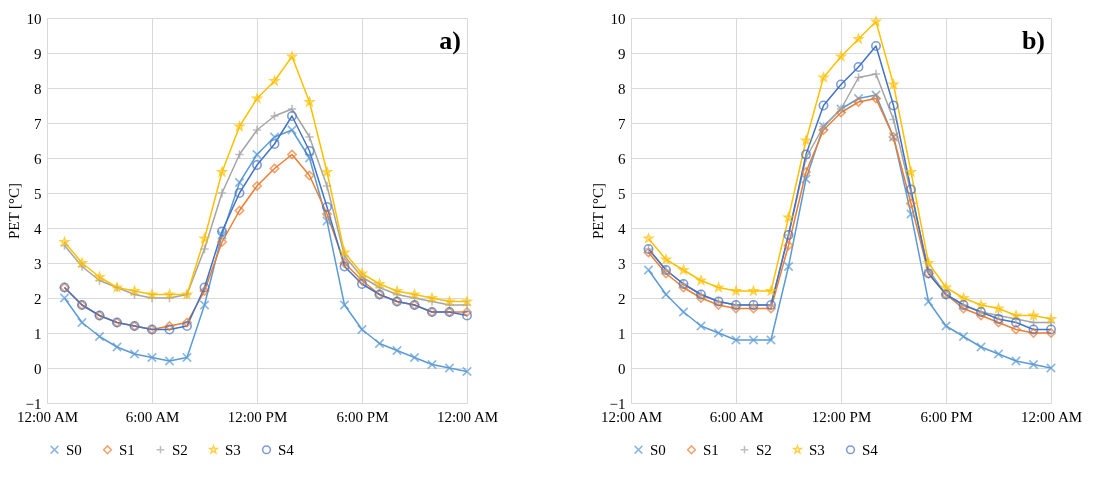  I want to click on legend-label: S1, so click(127, 449).